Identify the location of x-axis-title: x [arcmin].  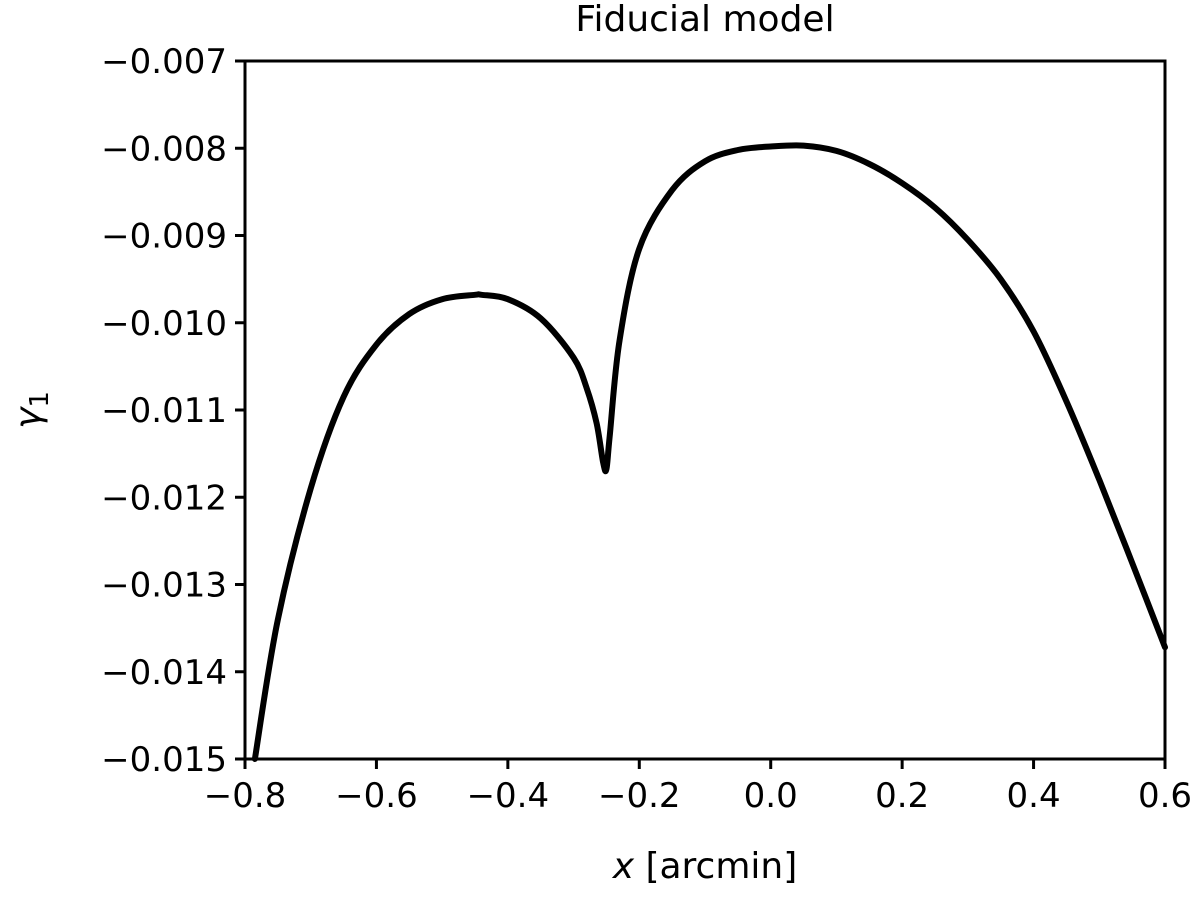
(705, 866).